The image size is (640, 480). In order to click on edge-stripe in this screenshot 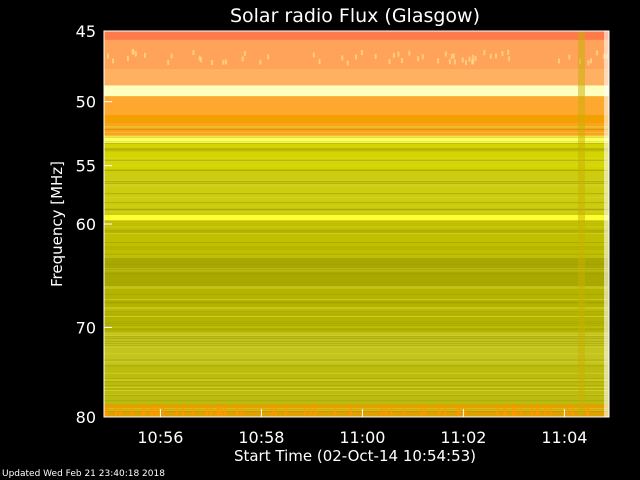, I will do `click(606, 224)`.